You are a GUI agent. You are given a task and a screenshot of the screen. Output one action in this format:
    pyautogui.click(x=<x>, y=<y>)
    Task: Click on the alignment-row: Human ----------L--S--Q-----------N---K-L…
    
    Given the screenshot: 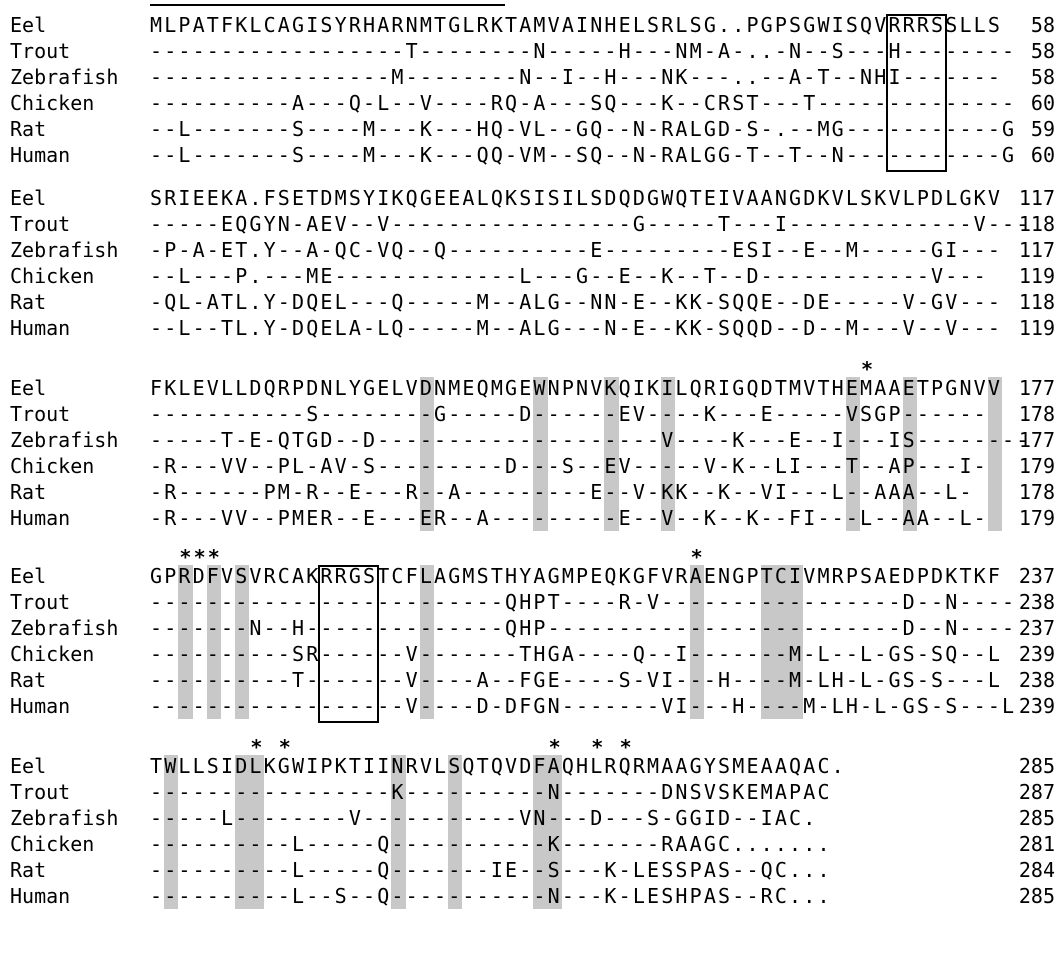 What is the action you would take?
    pyautogui.click(x=527, y=896)
    